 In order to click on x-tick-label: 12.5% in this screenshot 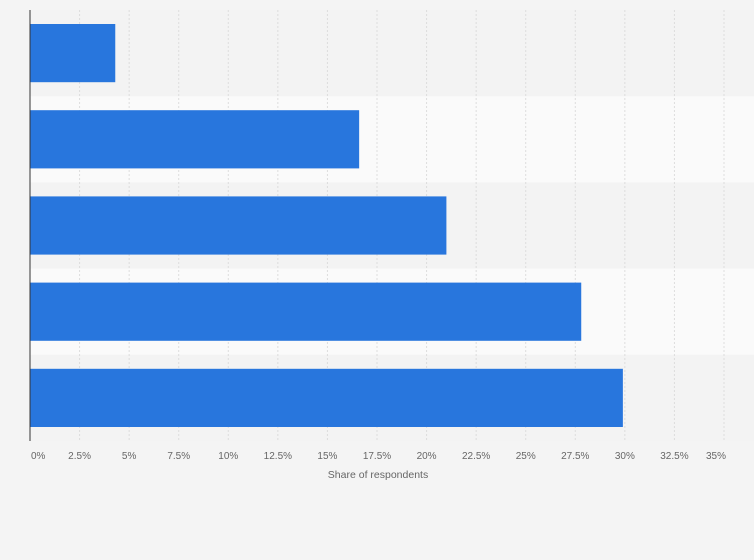, I will do `click(278, 456)`.